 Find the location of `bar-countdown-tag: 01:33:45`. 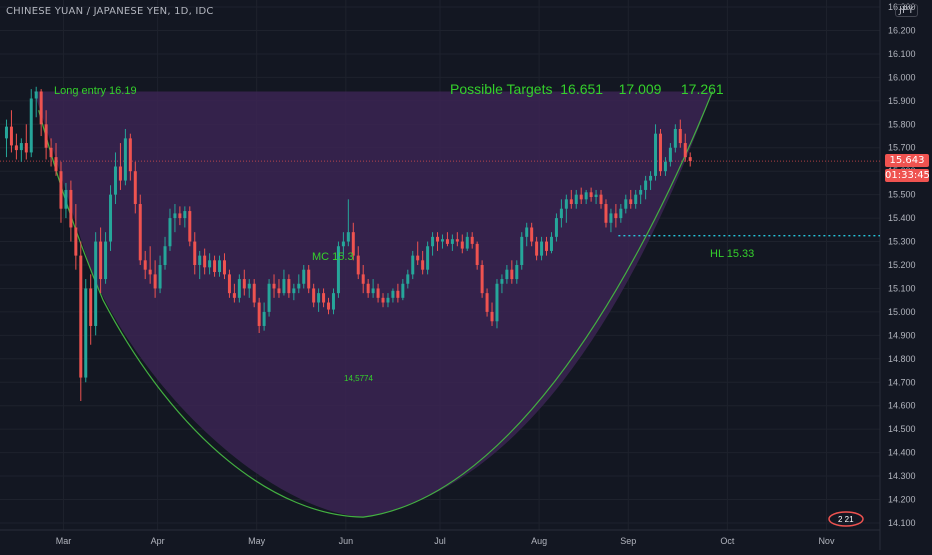

bar-countdown-tag: 01:33:45 is located at coordinates (907, 175).